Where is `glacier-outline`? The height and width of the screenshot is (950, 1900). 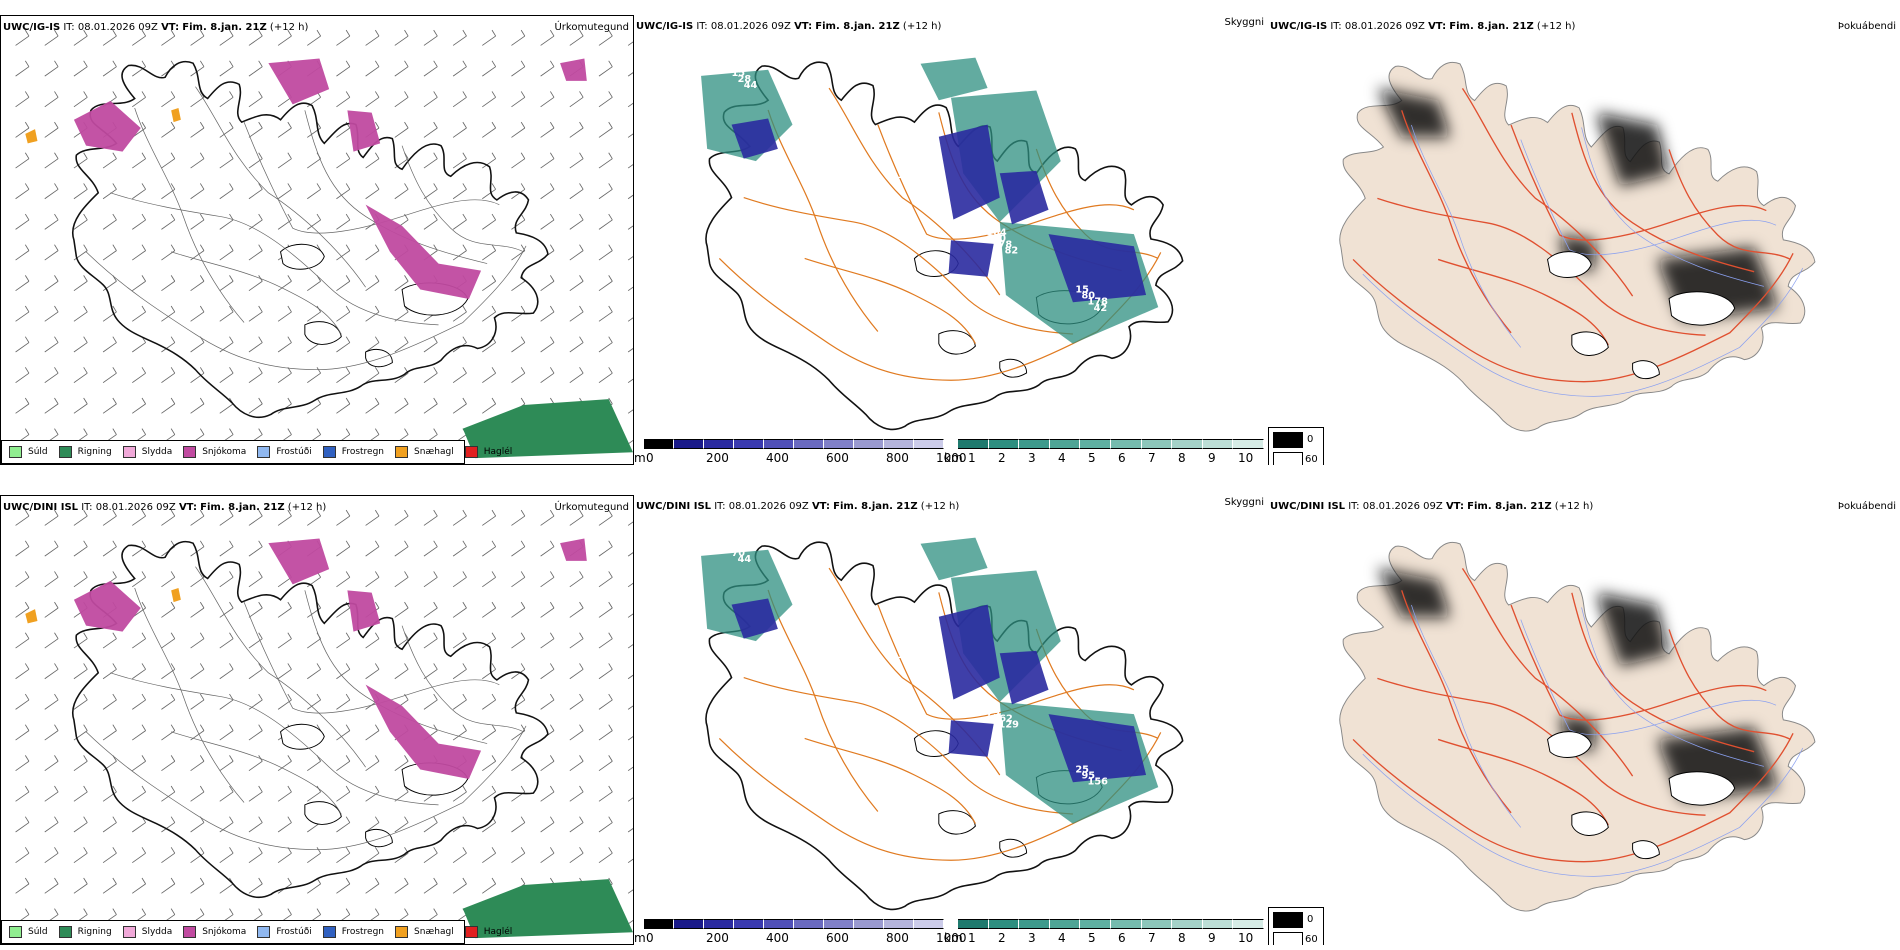 glacier-outline is located at coordinates (323, 813).